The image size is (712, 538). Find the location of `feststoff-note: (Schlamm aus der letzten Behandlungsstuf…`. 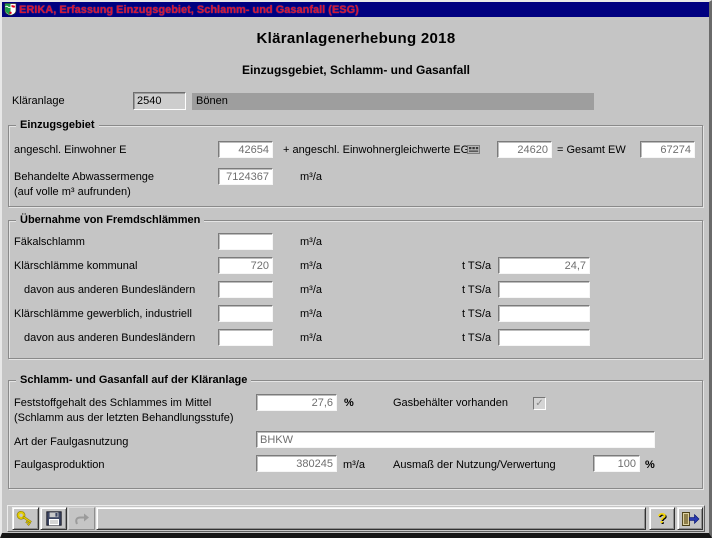

feststoff-note: (Schlamm aus der letzten Behandlungsstuf… is located at coordinates (124, 418).